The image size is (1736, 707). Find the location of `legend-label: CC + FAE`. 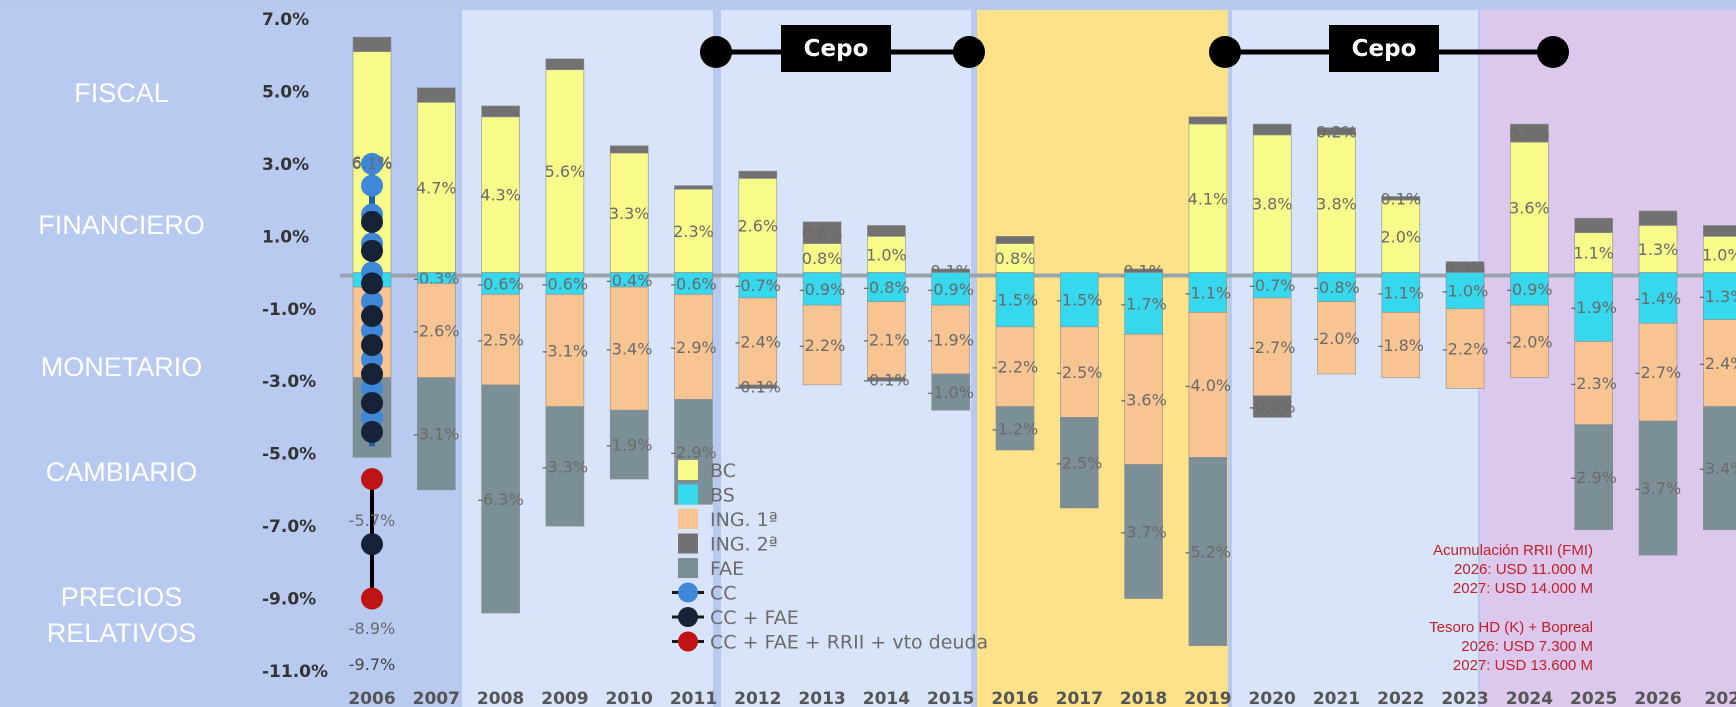

legend-label: CC + FAE is located at coordinates (754, 618).